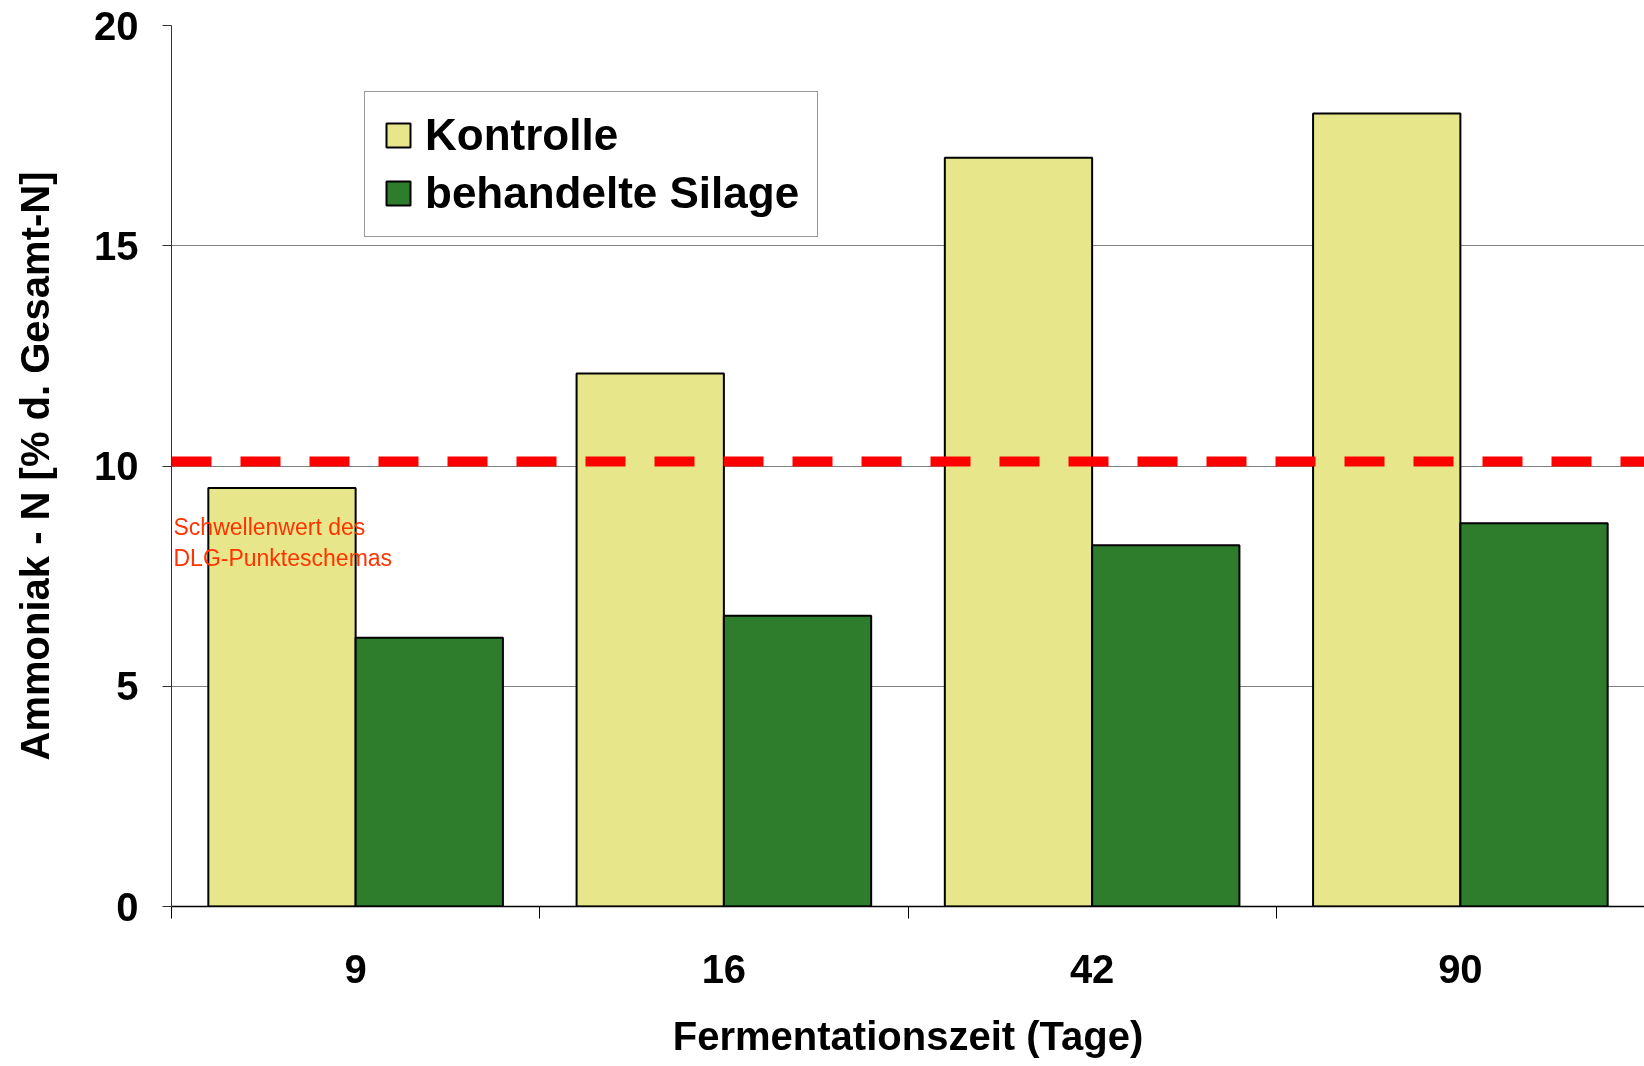 This screenshot has height=1066, width=1644. Describe the element at coordinates (127, 906) in the screenshot. I see `y-tick-label: 0` at that location.